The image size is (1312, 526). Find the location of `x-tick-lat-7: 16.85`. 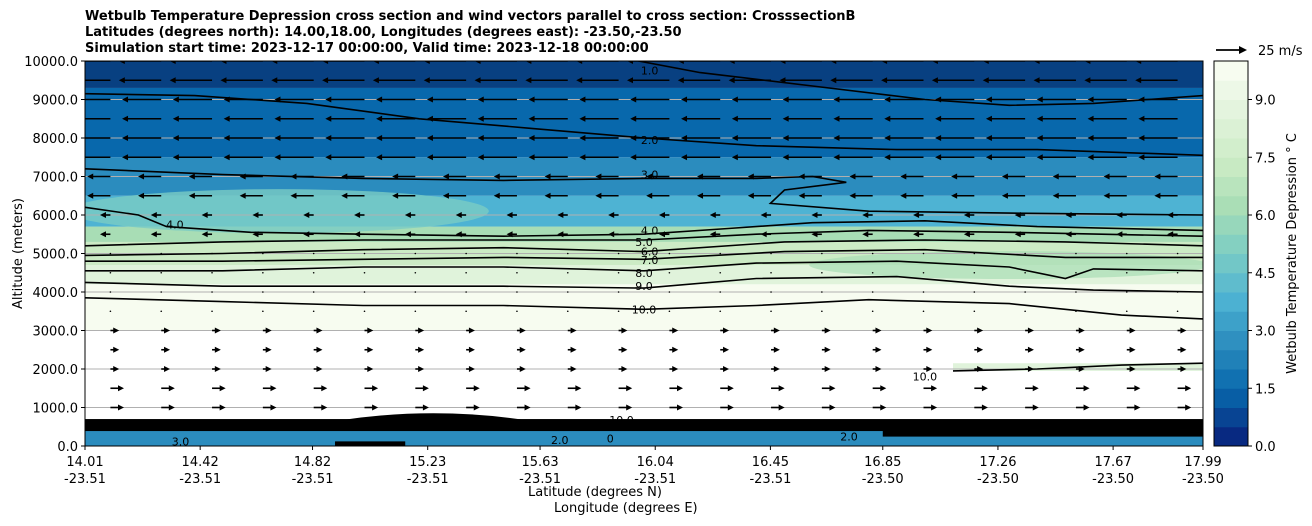

x-tick-lat-7: 16.85 is located at coordinates (882, 462).